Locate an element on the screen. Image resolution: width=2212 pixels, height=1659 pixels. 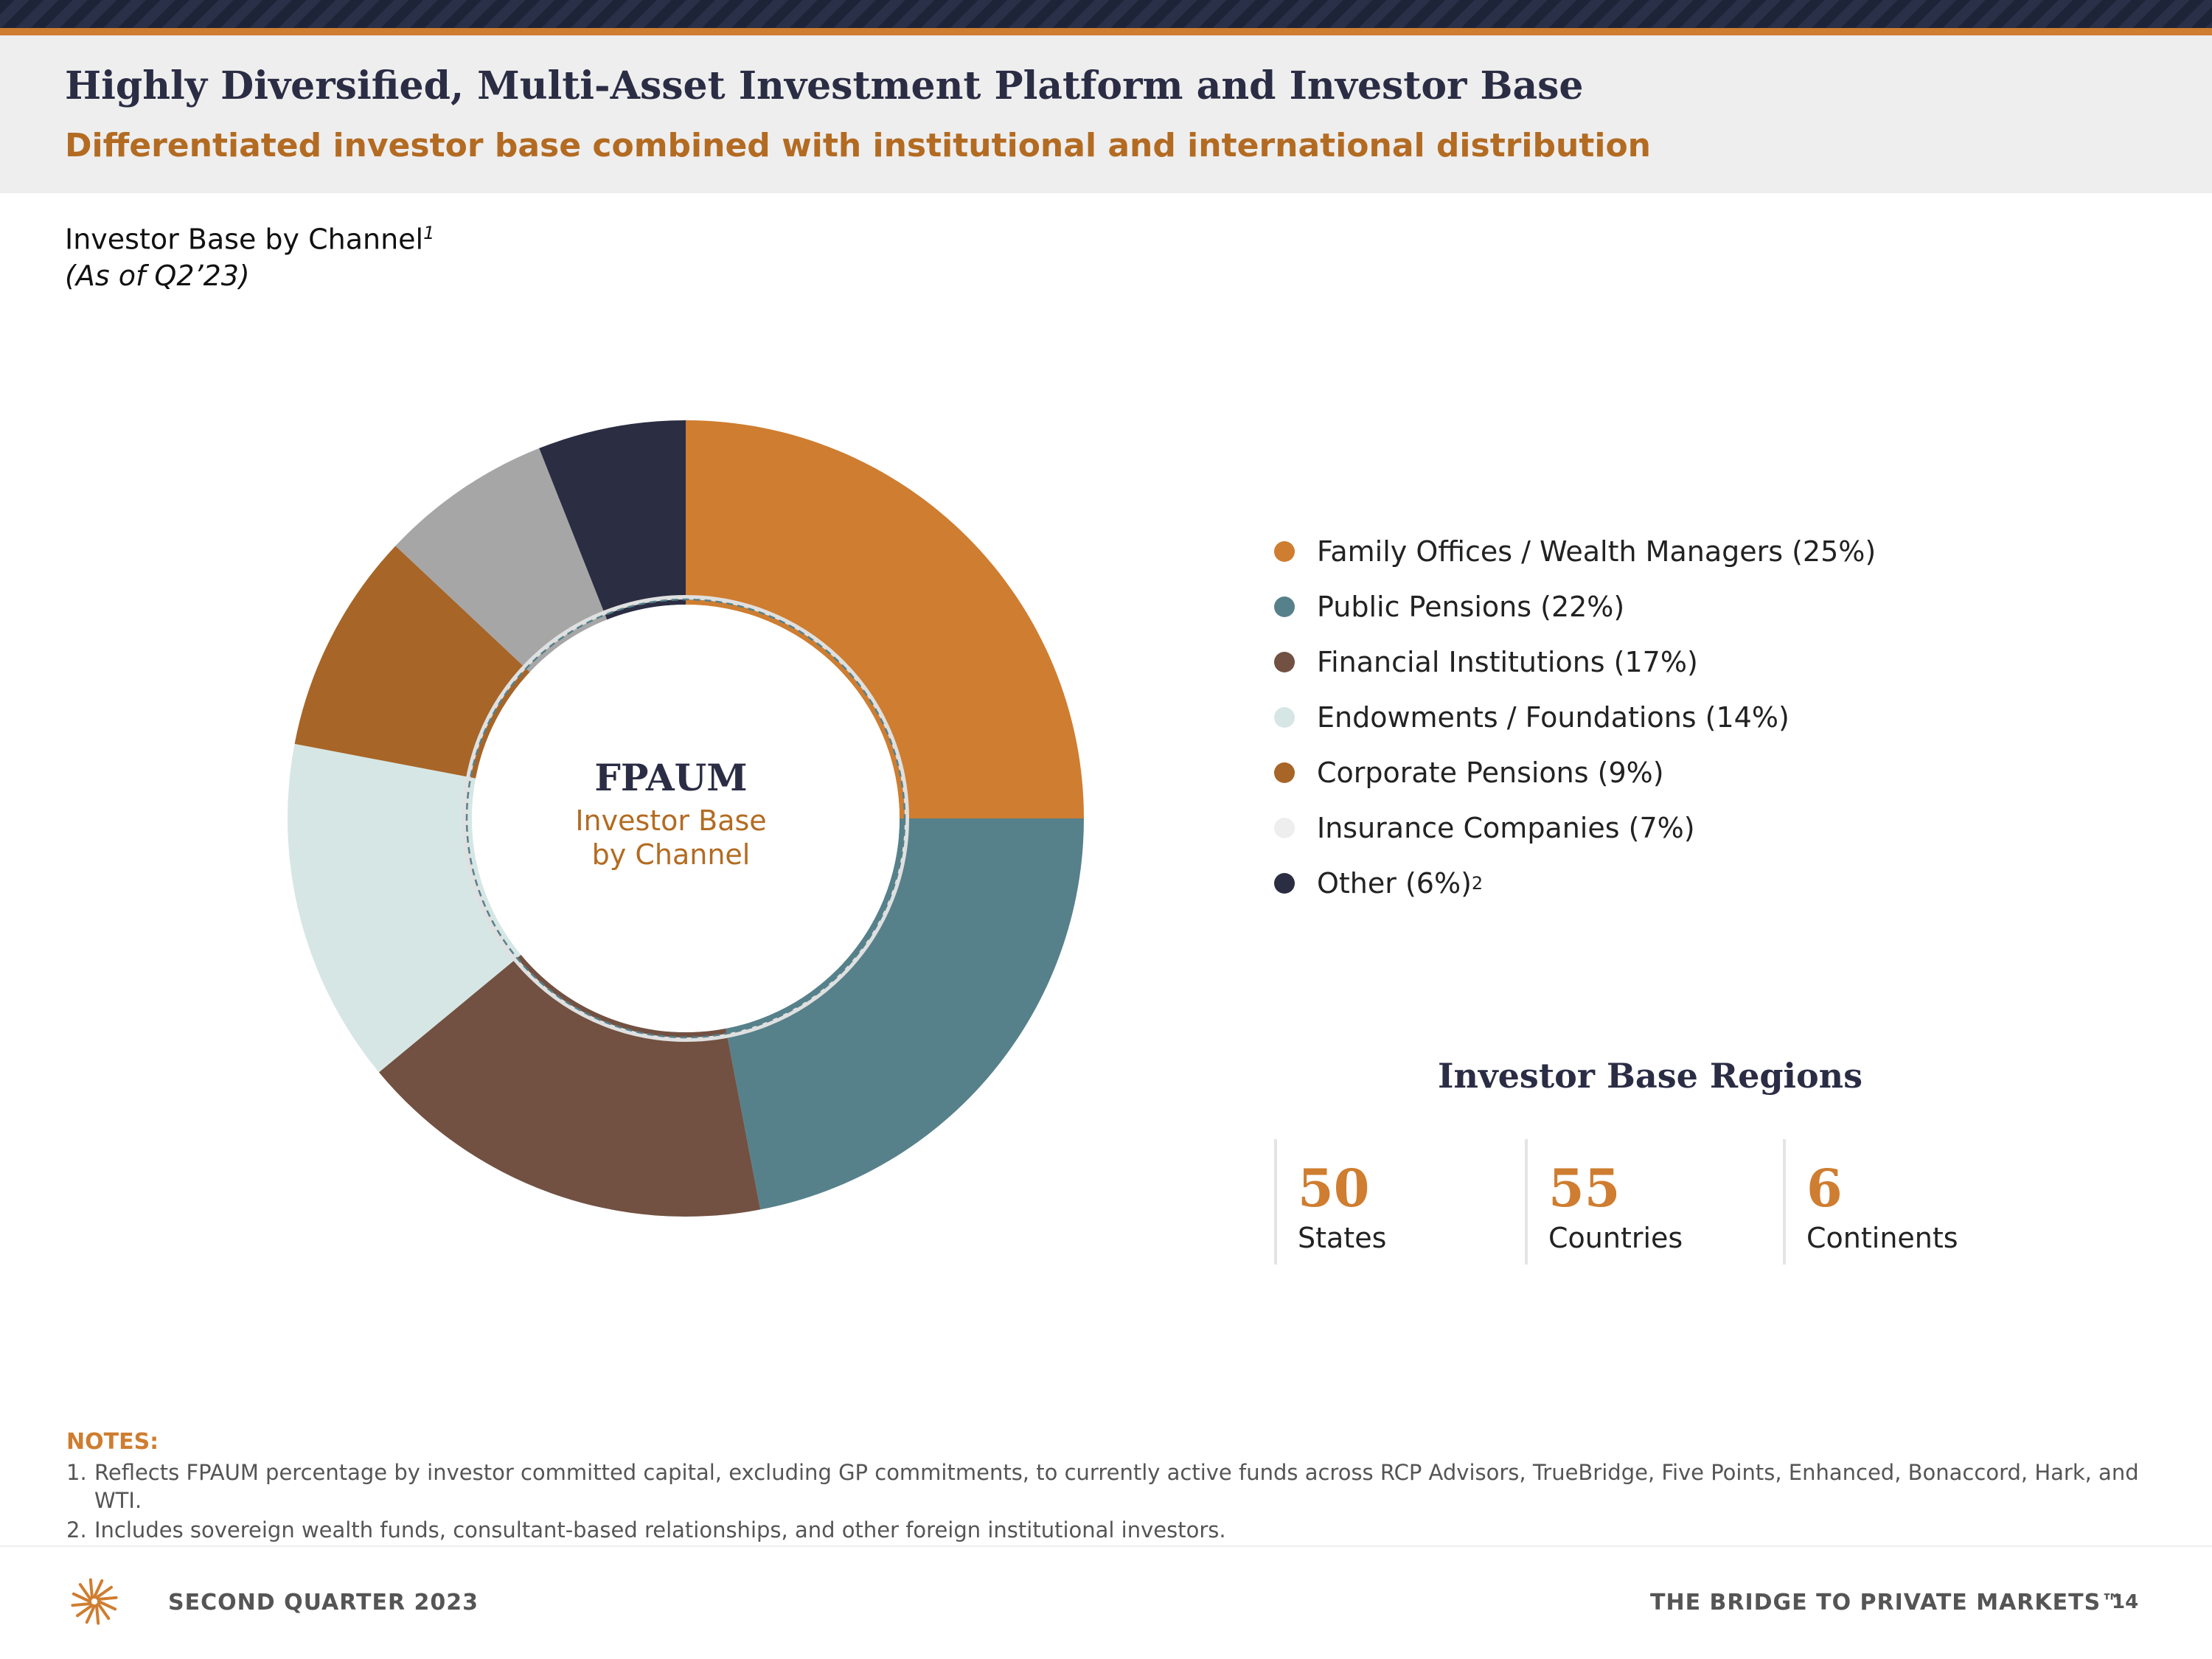
donut-slice-family-offices-wealth-managers is located at coordinates (885, 619).